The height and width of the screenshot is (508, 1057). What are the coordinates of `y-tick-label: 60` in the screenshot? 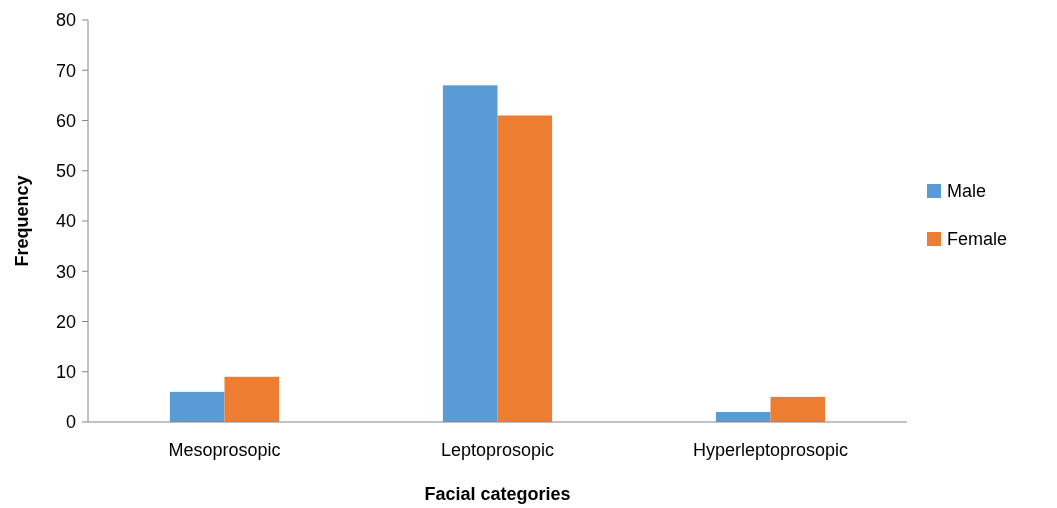 It's located at (65, 120).